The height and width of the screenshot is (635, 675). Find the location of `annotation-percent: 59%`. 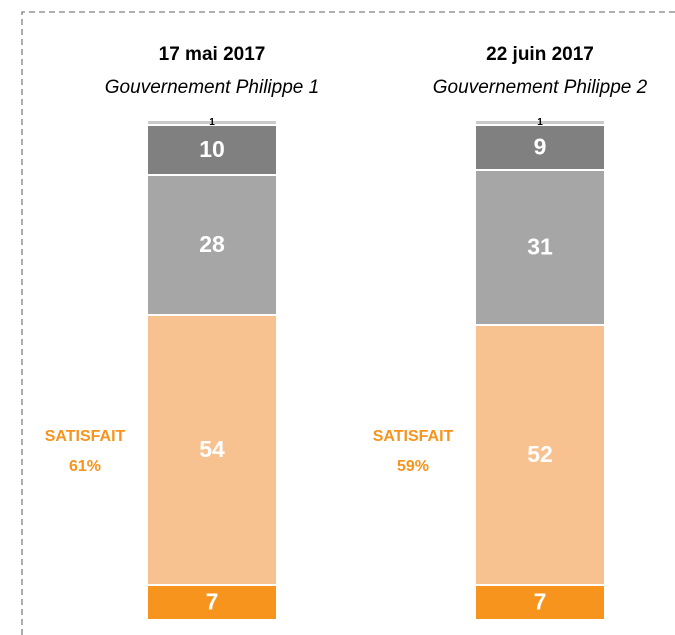

annotation-percent: 59% is located at coordinates (413, 466).